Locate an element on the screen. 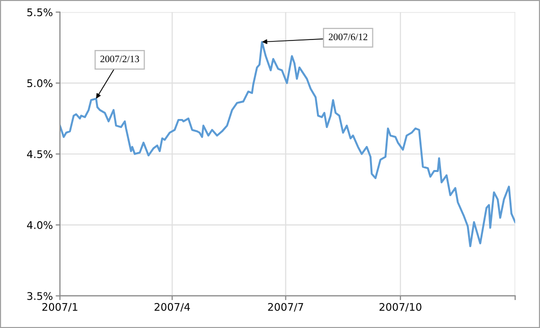 The width and height of the screenshot is (540, 328). annotation: 2007/2/13 is located at coordinates (120, 59).